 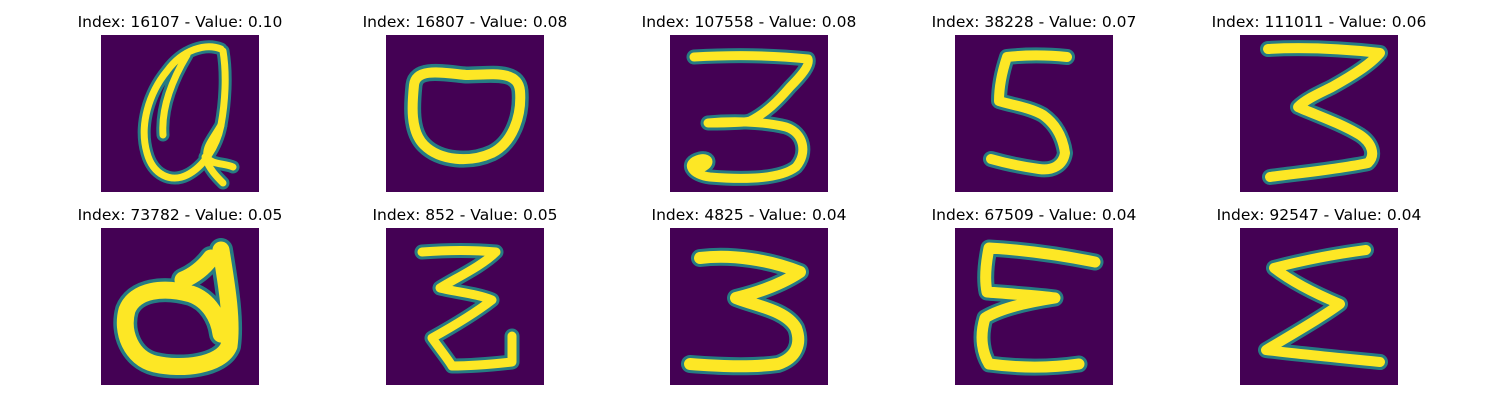 I want to click on panel-title: Index: 111011 - Value: 0.06, so click(x=1319, y=22).